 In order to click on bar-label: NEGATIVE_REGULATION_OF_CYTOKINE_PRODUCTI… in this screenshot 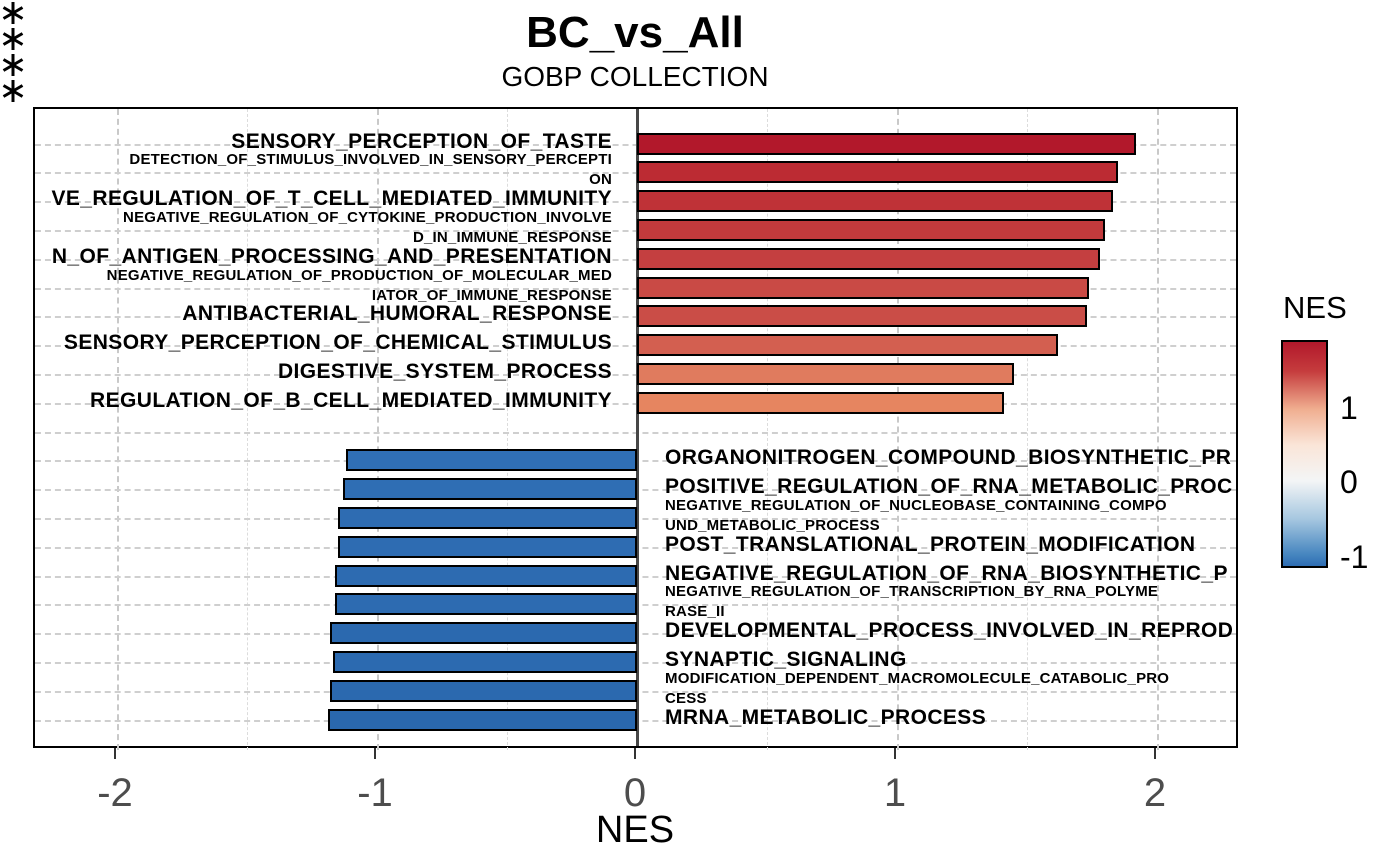, I will do `click(367, 227)`.